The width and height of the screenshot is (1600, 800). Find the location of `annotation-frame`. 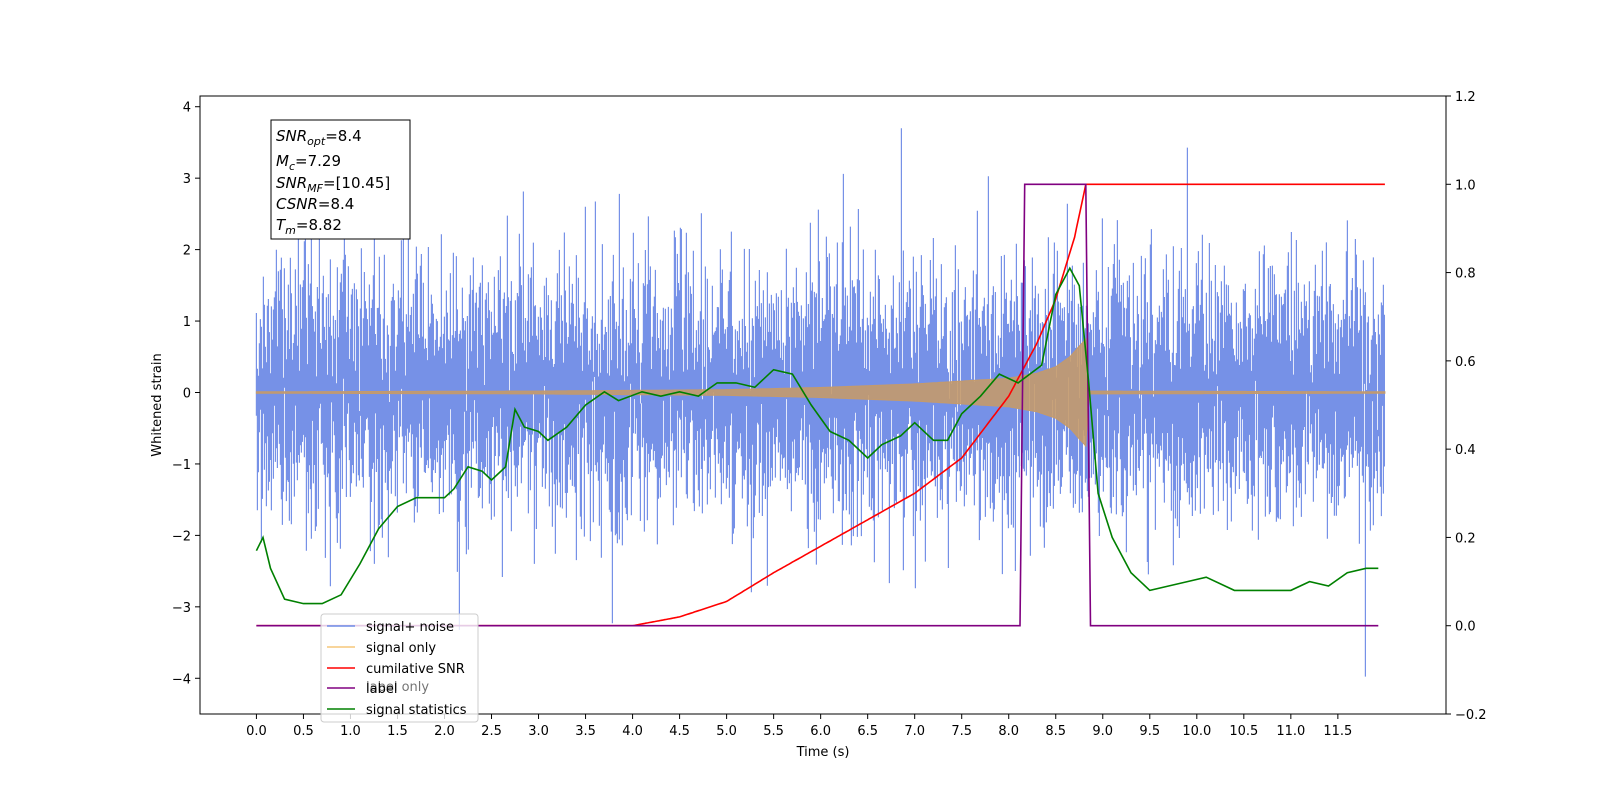

annotation-frame is located at coordinates (340, 179).